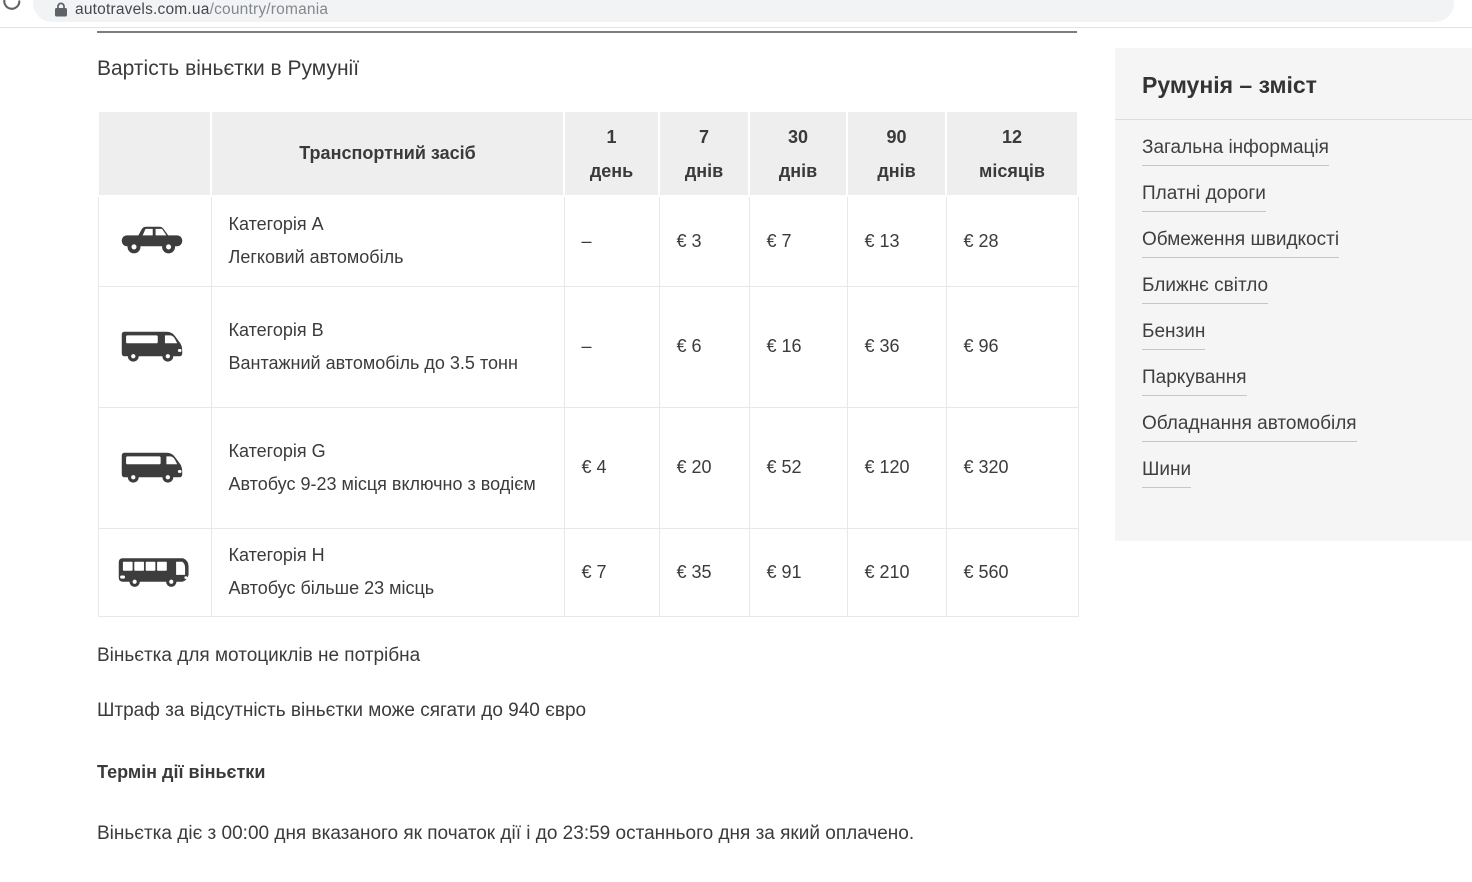 This screenshot has height=882, width=1472. Describe the element at coordinates (1012, 153) in the screenshot. I see `header-period-12months: 12 місяців` at that location.